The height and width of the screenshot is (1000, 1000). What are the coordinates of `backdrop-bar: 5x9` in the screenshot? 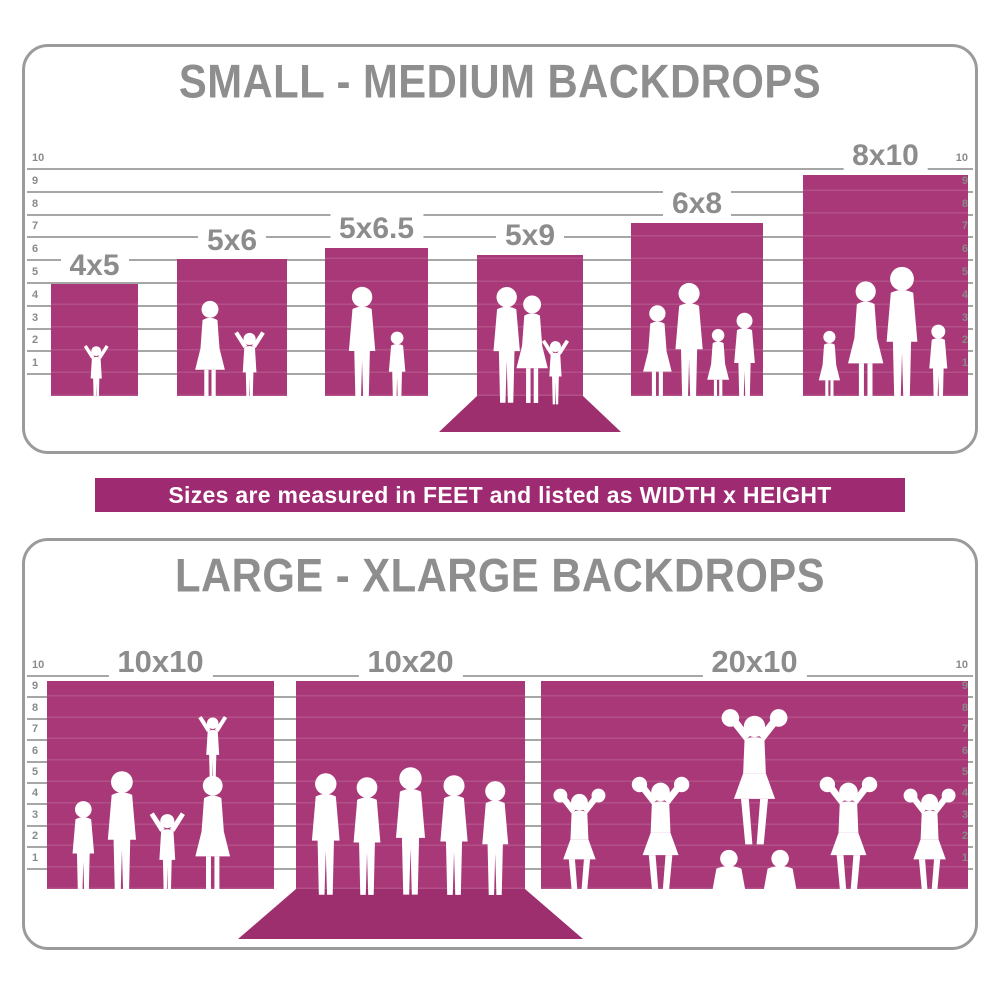 It's located at (530, 312).